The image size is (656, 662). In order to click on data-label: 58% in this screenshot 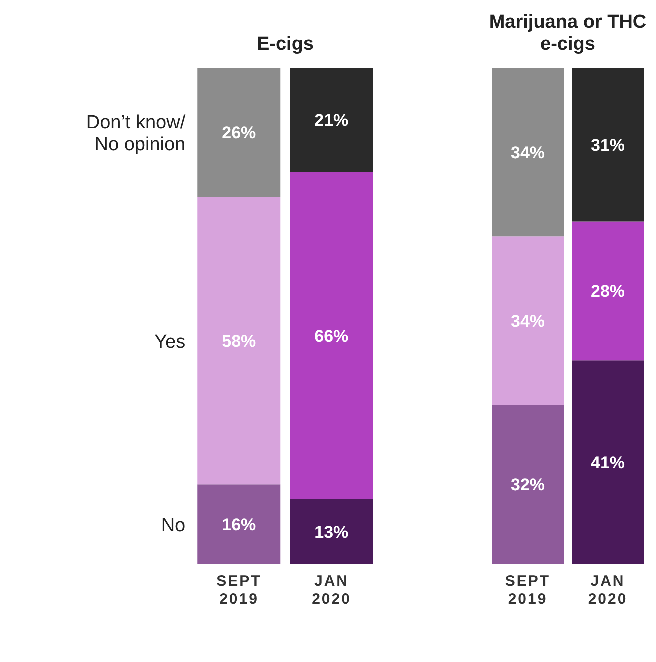, I will do `click(239, 341)`.